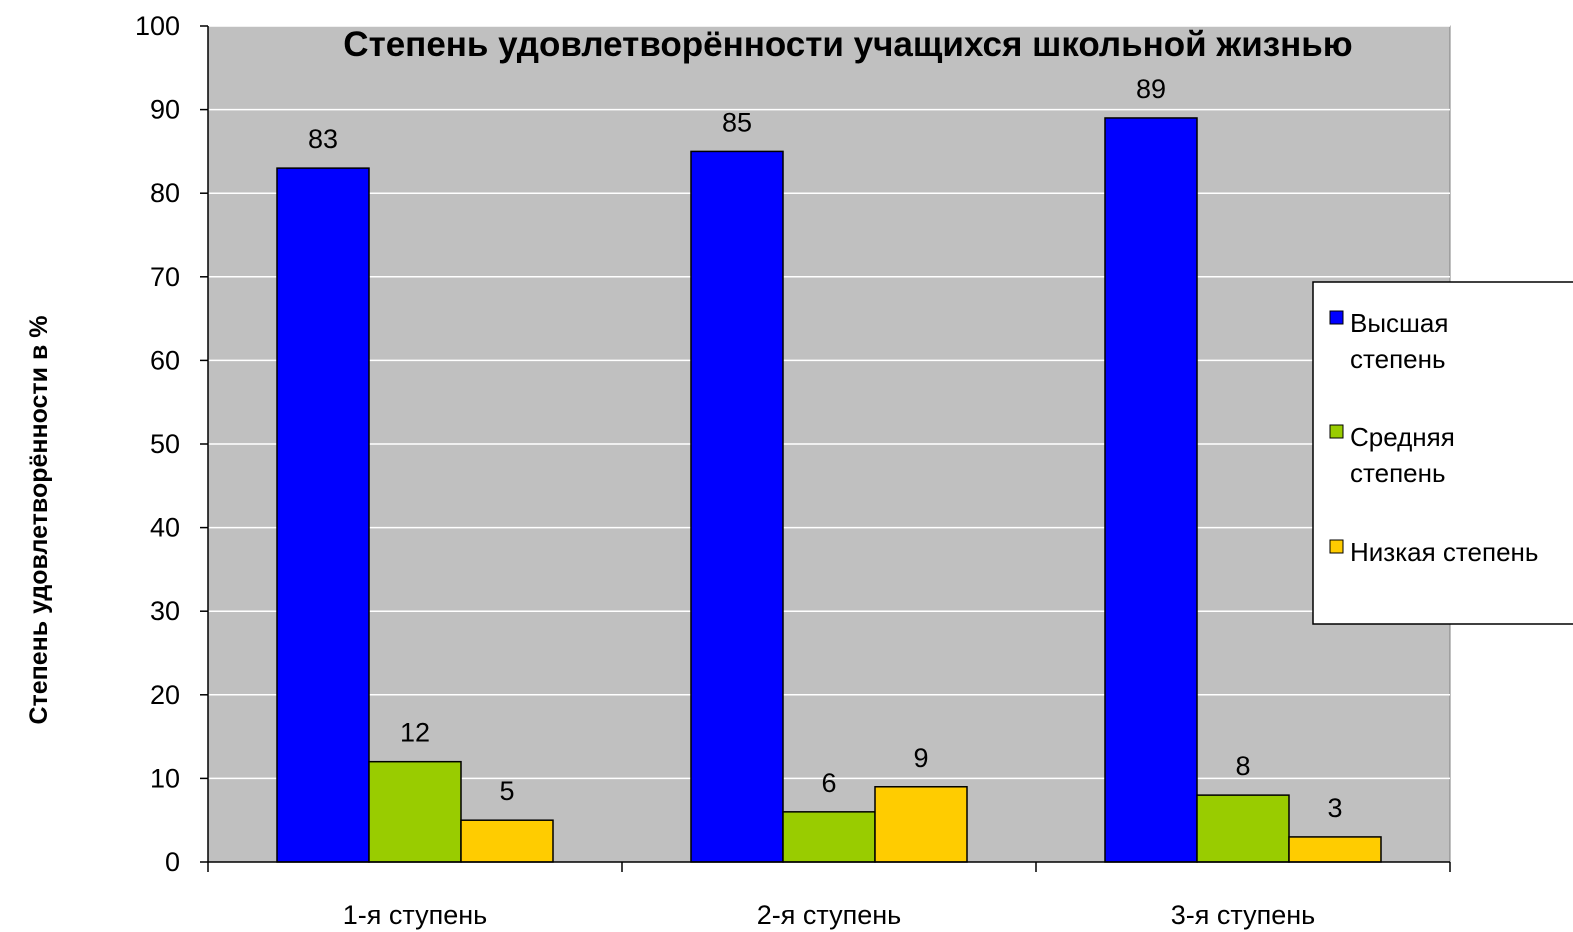 The height and width of the screenshot is (932, 1573). What do you see at coordinates (172, 862) in the screenshot?
I see `y-tick-label: 0` at bounding box center [172, 862].